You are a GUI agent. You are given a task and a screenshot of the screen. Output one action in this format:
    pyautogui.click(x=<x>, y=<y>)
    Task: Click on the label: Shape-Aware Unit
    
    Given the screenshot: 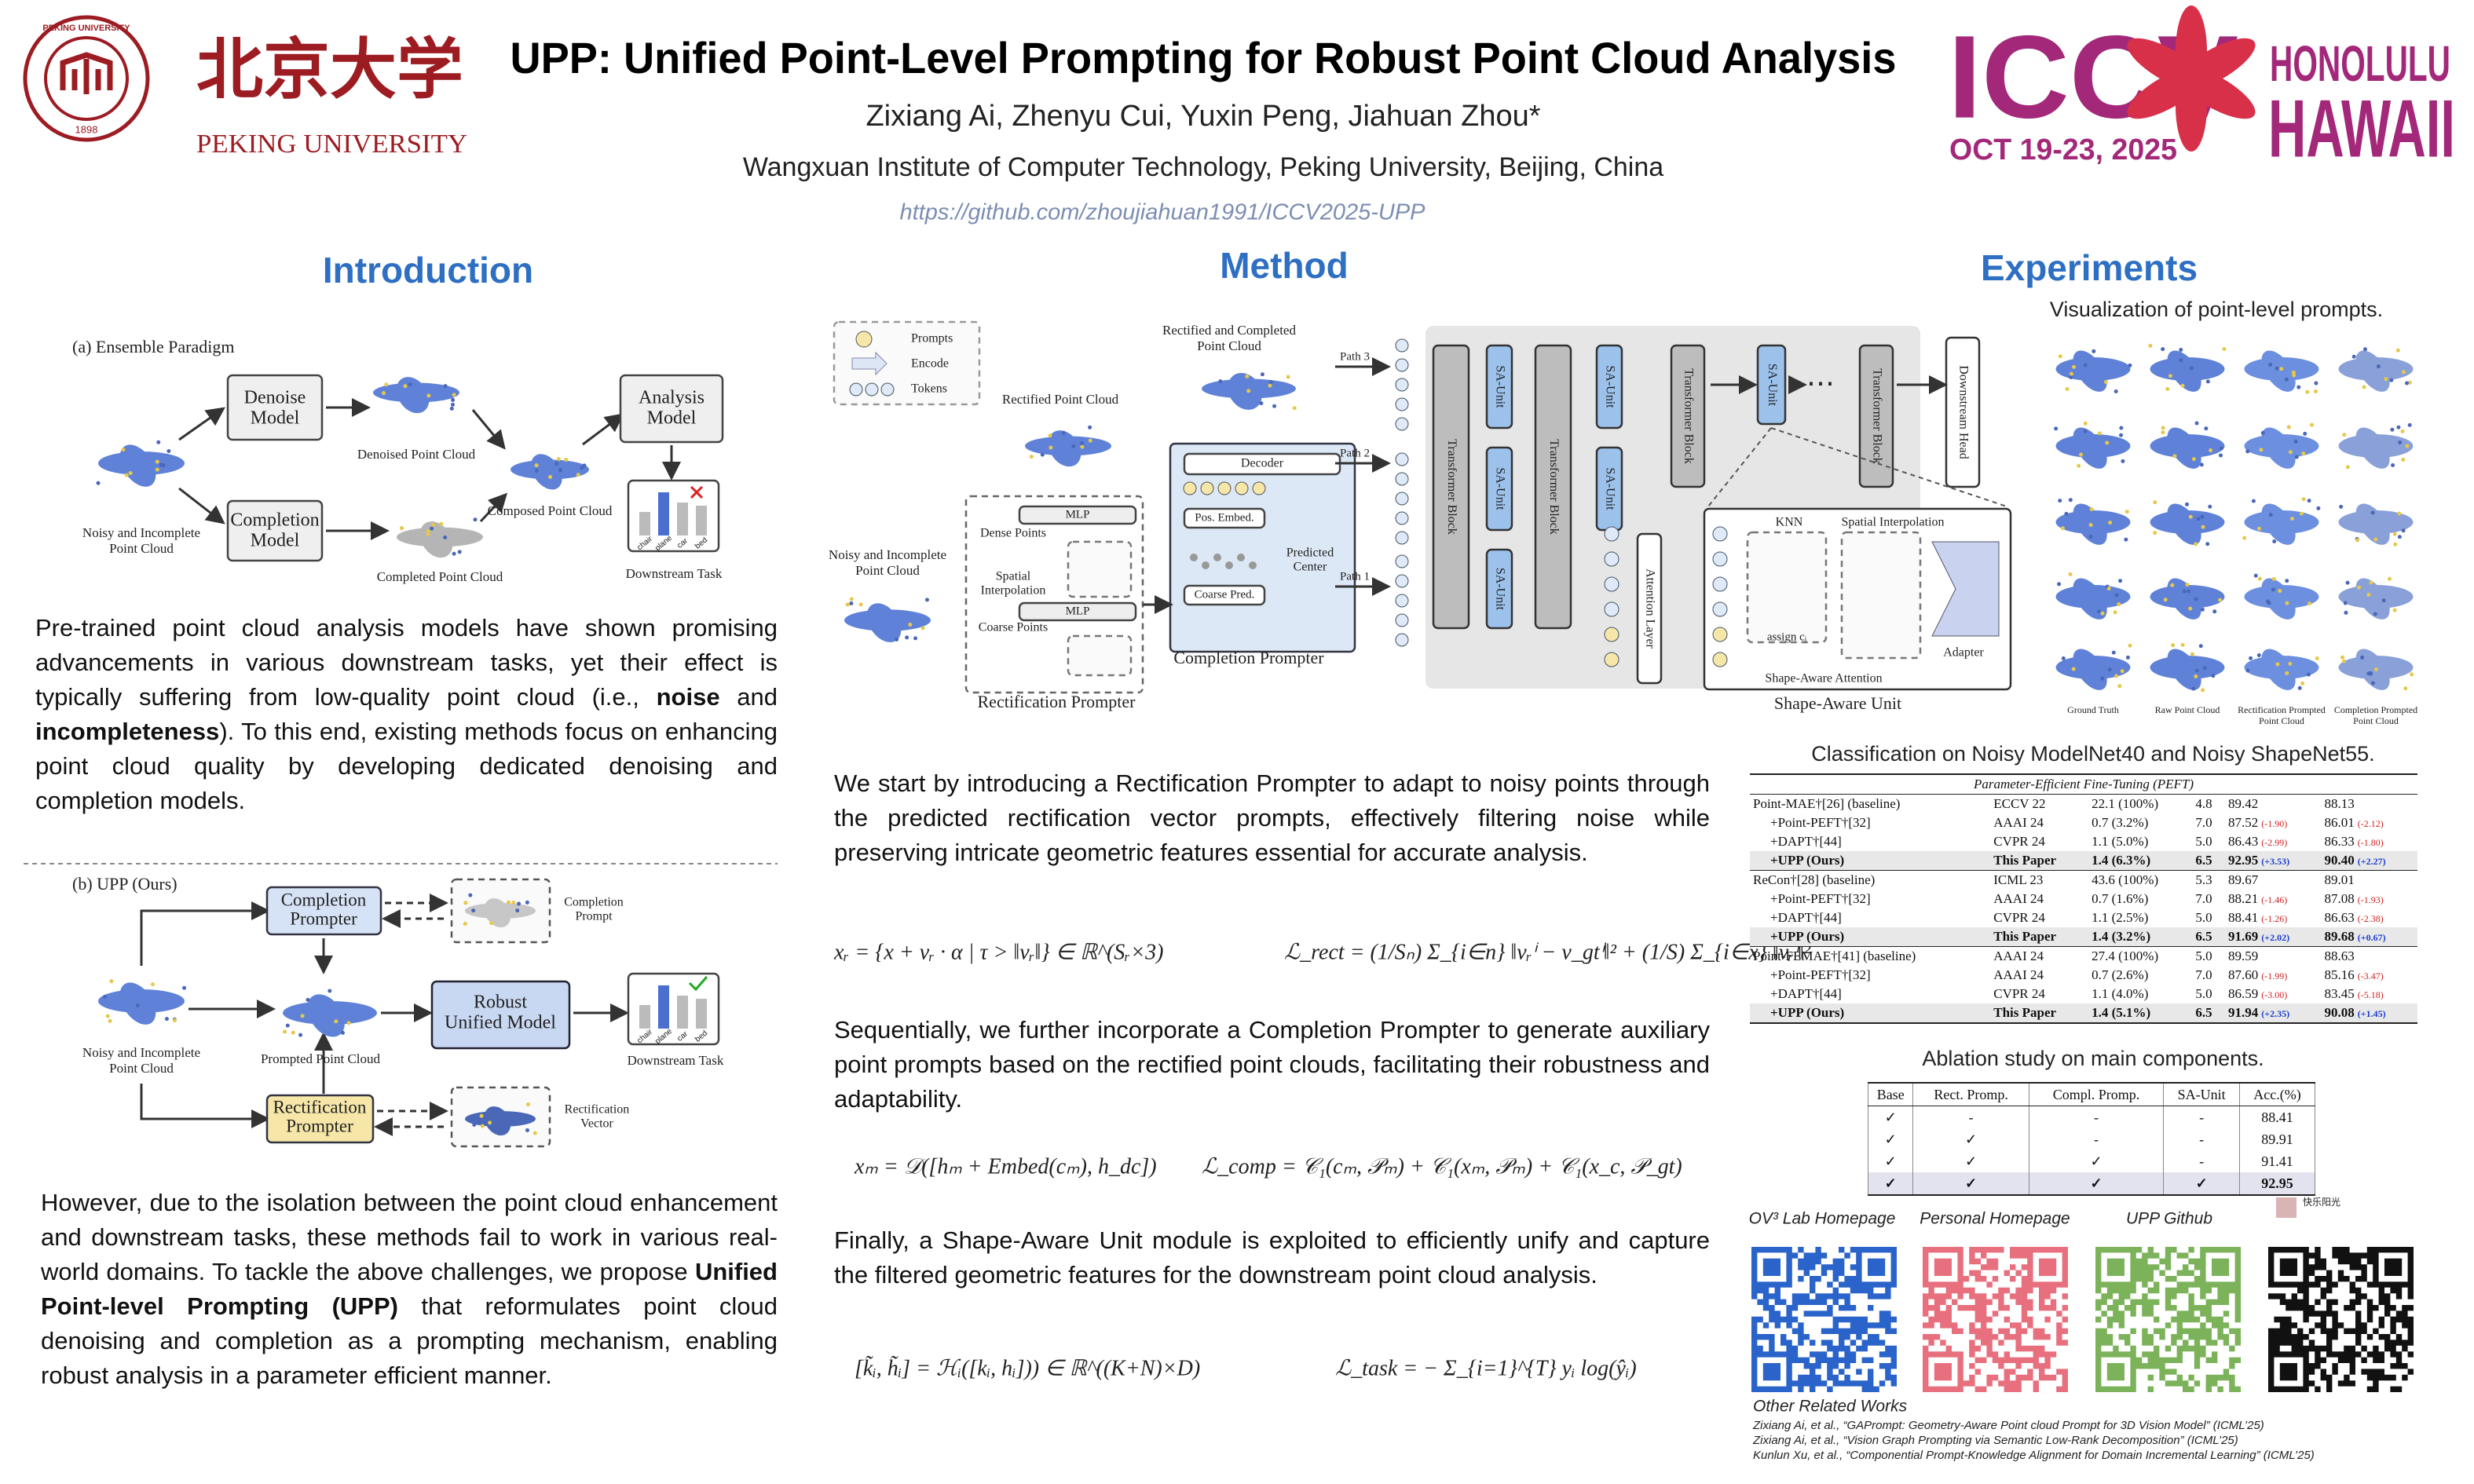 What is the action you would take?
    pyautogui.click(x=1838, y=703)
    